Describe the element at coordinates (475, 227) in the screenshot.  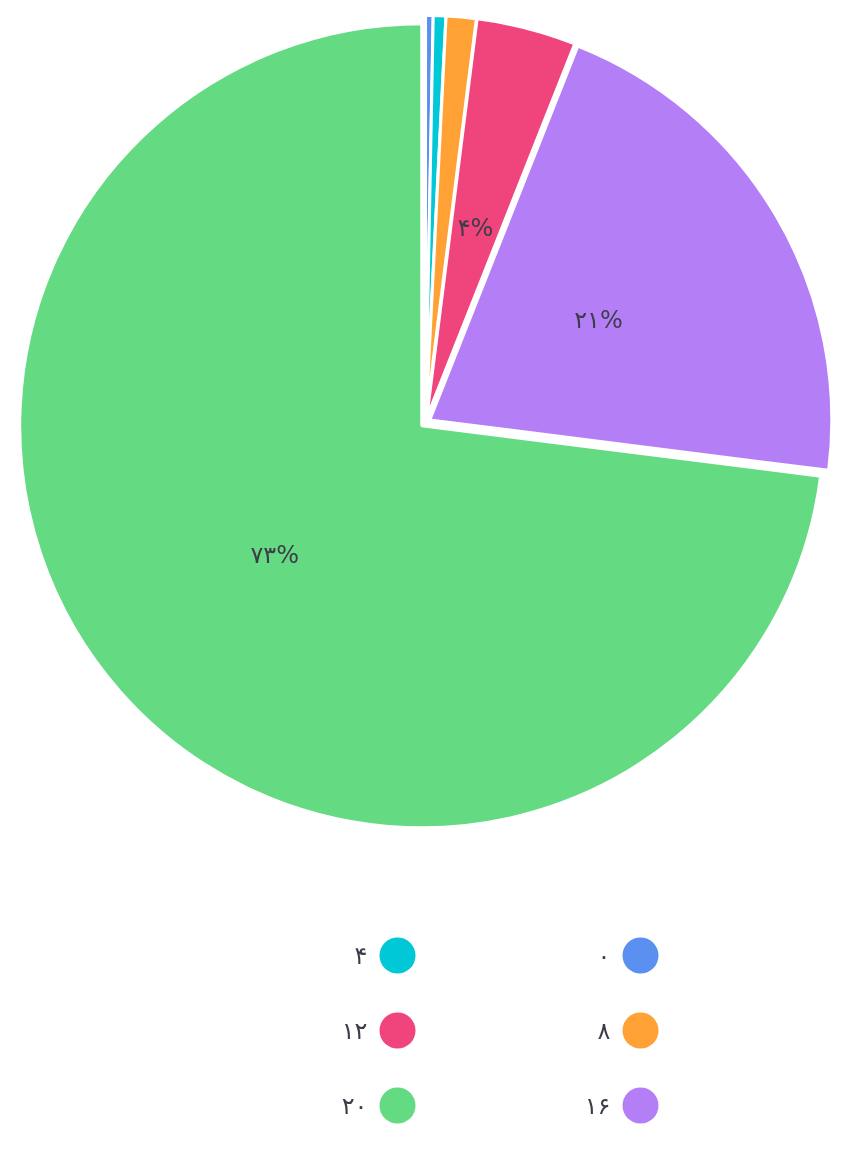
I see `data-label: ۴%` at that location.